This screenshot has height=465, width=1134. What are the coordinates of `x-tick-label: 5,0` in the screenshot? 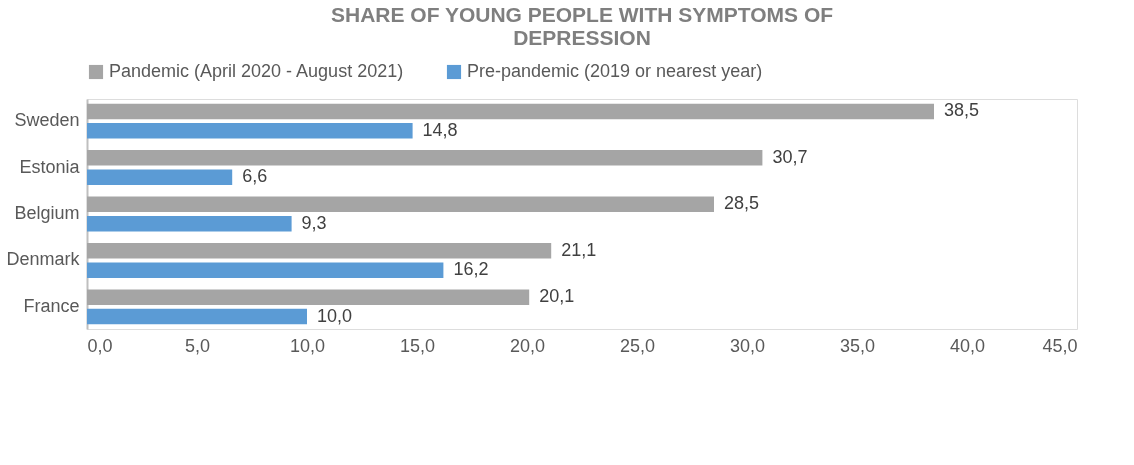 It's located at (197, 345).